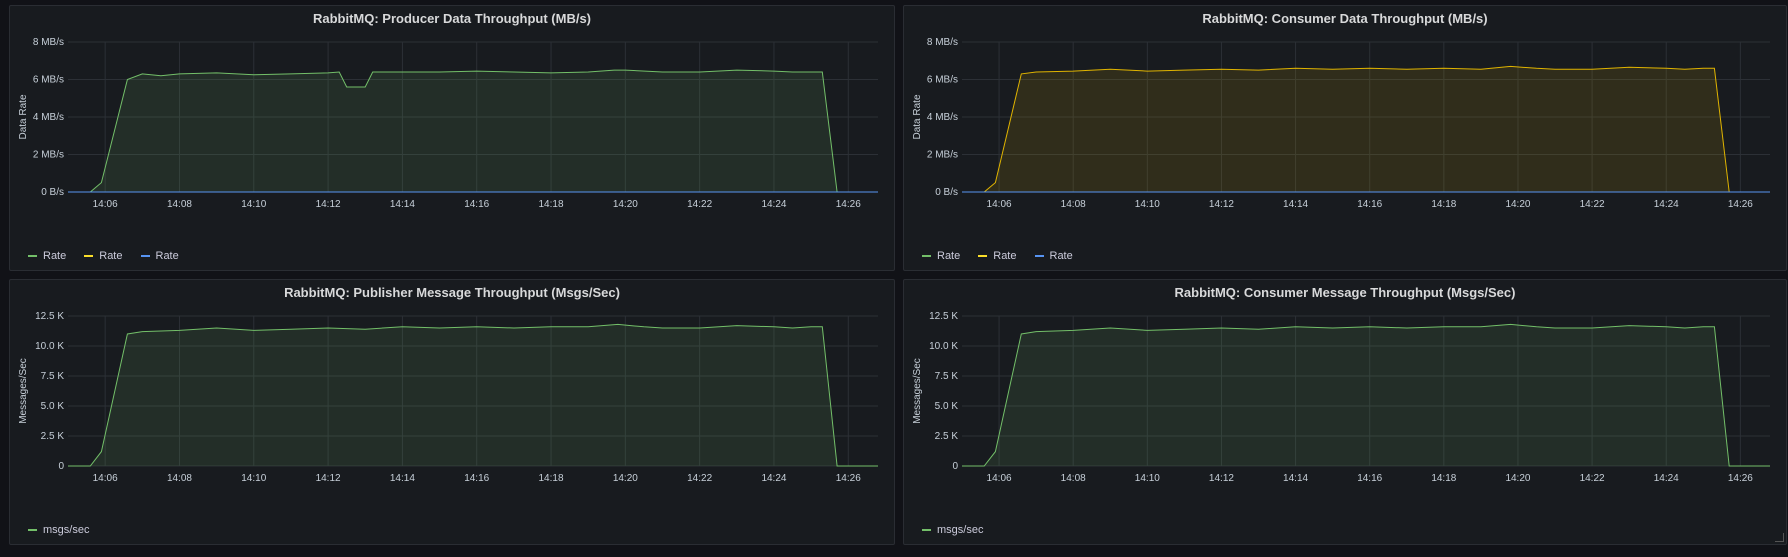  I want to click on y-tick-label: 2.5 K, so click(947, 436).